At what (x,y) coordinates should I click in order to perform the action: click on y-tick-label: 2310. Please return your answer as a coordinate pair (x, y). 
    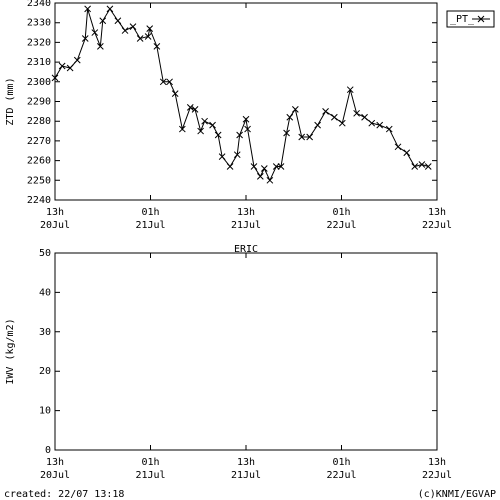
    Looking at the image, I should click on (39, 62).